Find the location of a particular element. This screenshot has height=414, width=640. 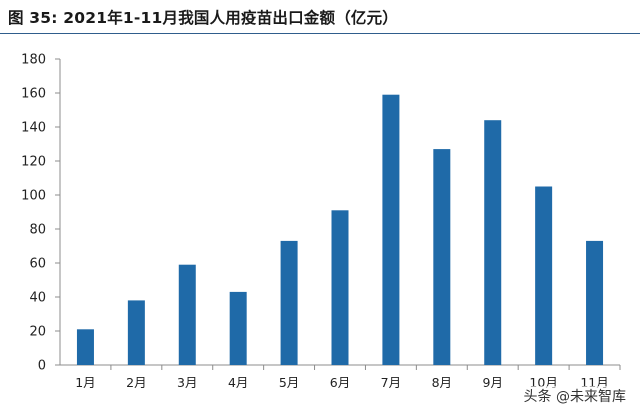

x-tick-label: 2月 is located at coordinates (136, 382).